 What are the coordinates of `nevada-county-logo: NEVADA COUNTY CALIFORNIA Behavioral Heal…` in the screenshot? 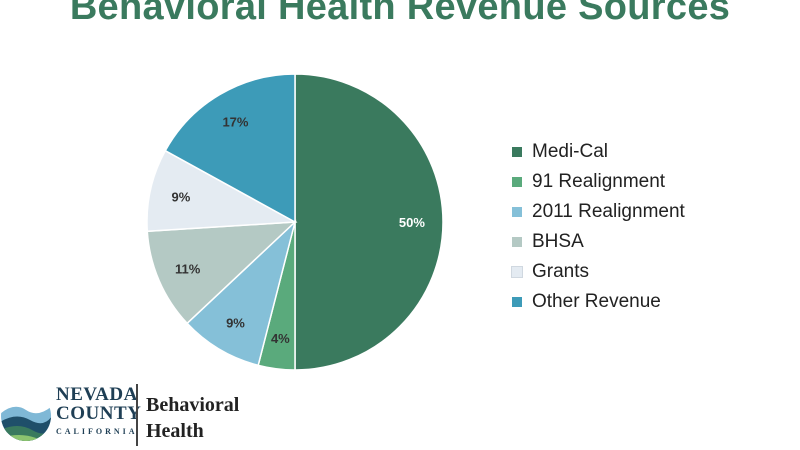 It's located at (150, 415).